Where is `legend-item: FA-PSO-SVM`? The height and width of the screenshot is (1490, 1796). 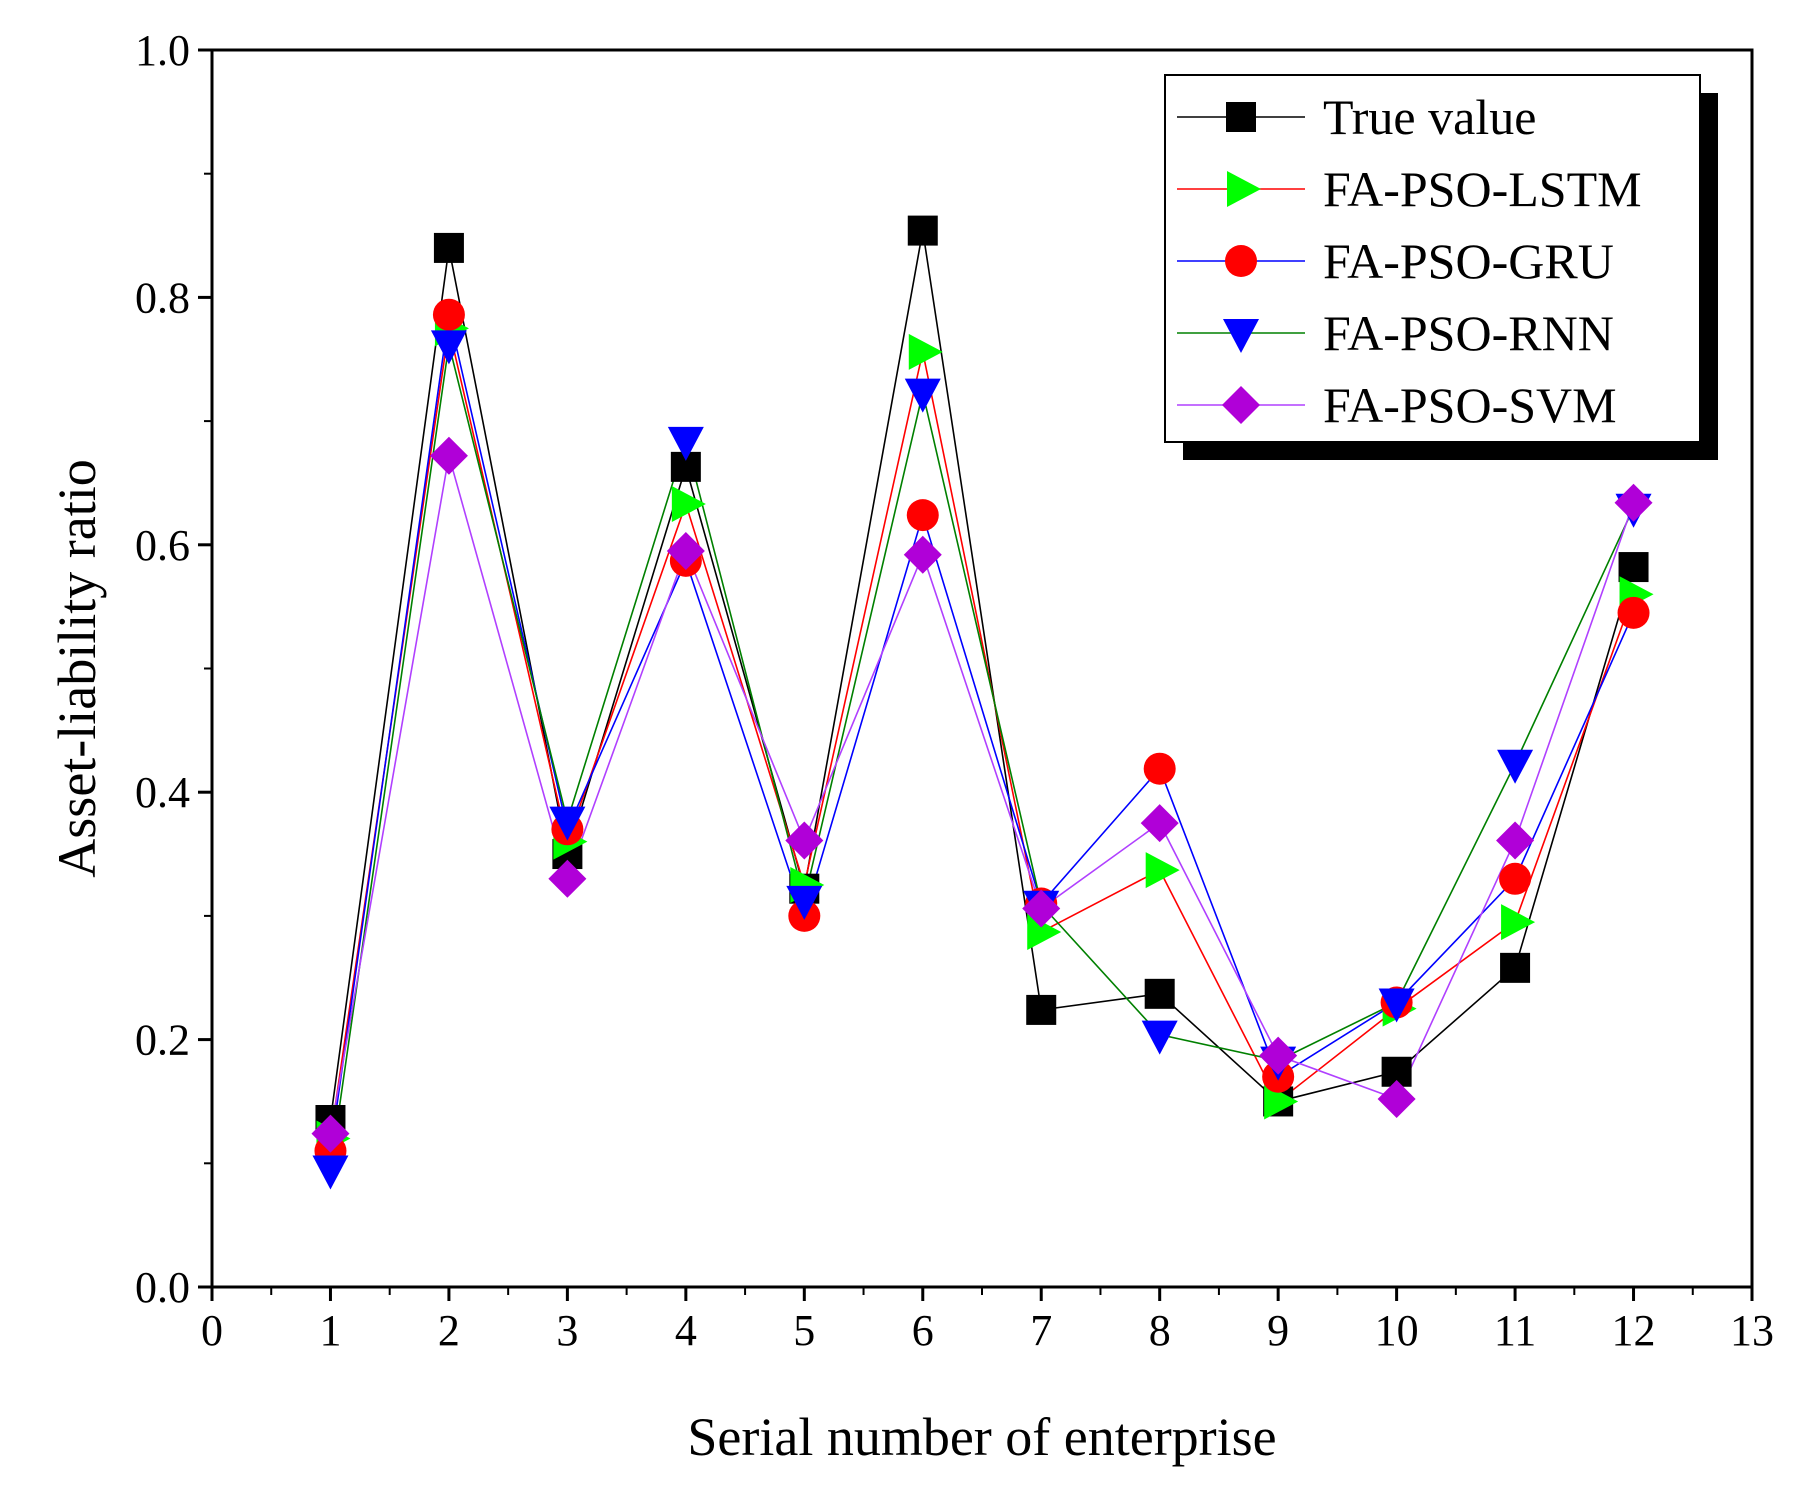
legend-item: FA-PSO-SVM is located at coordinates (1397, 405).